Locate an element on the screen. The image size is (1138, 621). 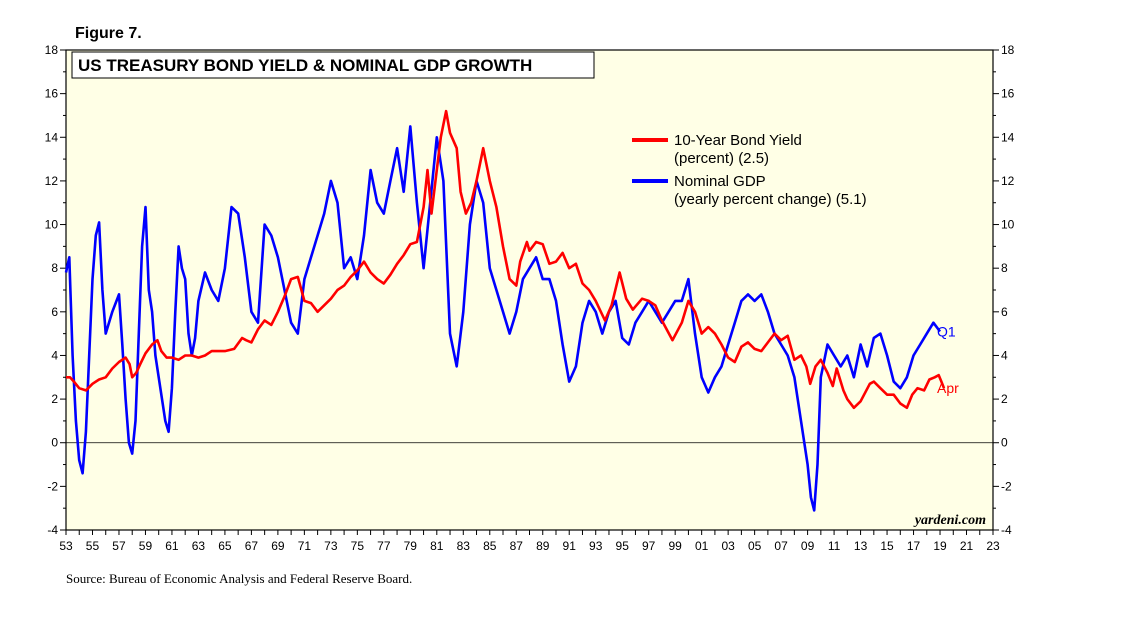
y-tick-label-left: 6 is located at coordinates (54, 312).